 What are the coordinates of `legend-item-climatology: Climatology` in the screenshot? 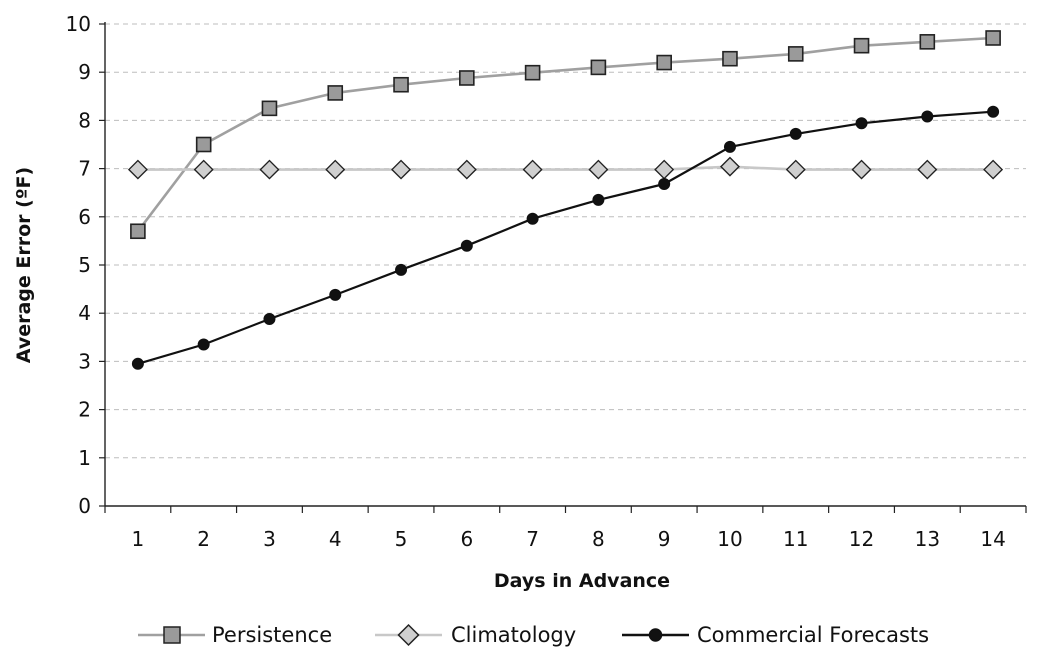 It's located at (475, 635).